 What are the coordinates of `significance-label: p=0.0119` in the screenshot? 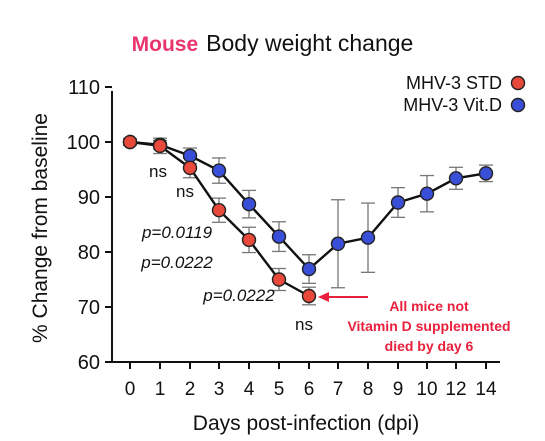 It's located at (177, 232).